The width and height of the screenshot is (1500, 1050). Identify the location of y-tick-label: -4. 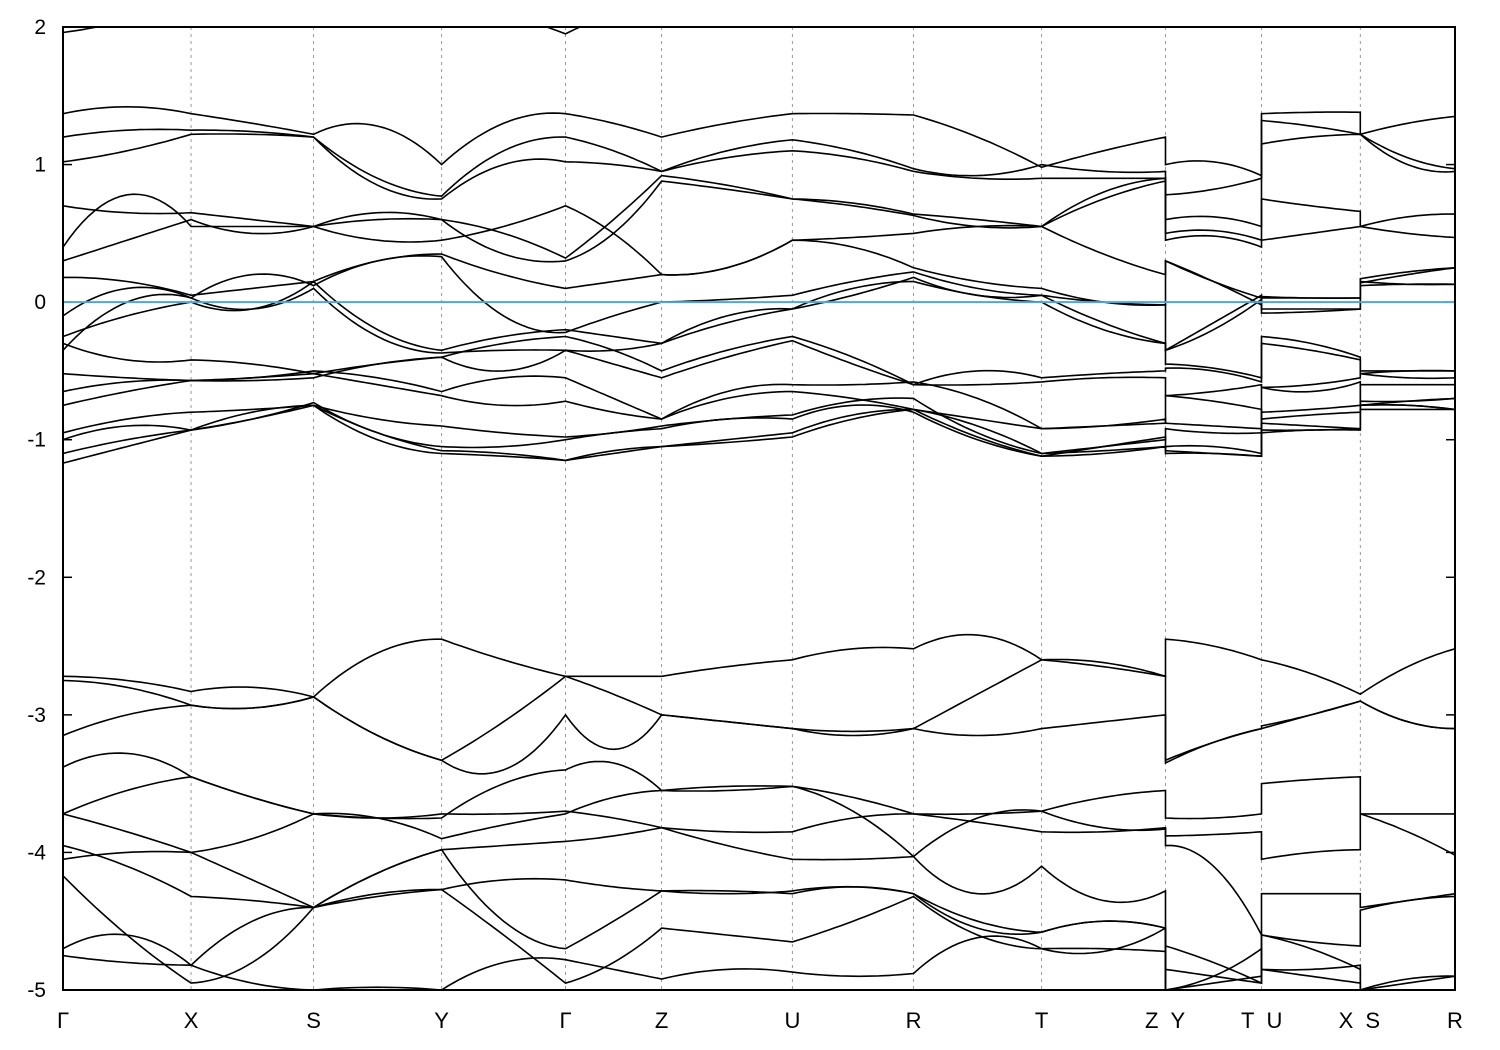
(36, 852).